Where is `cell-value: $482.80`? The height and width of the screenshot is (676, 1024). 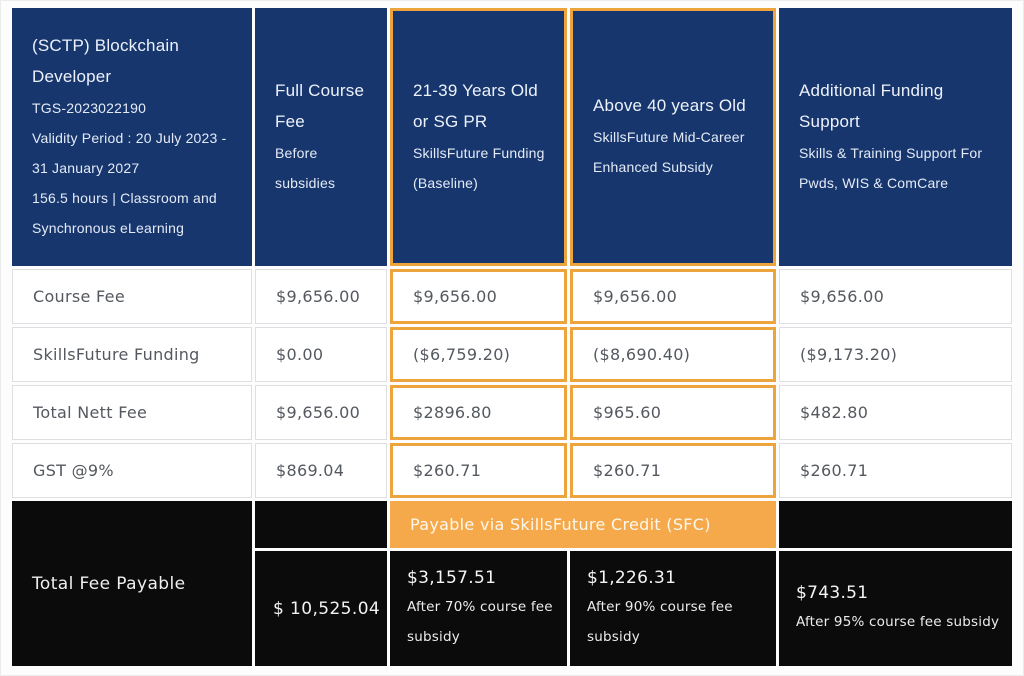
cell-value: $482.80 is located at coordinates (895, 412).